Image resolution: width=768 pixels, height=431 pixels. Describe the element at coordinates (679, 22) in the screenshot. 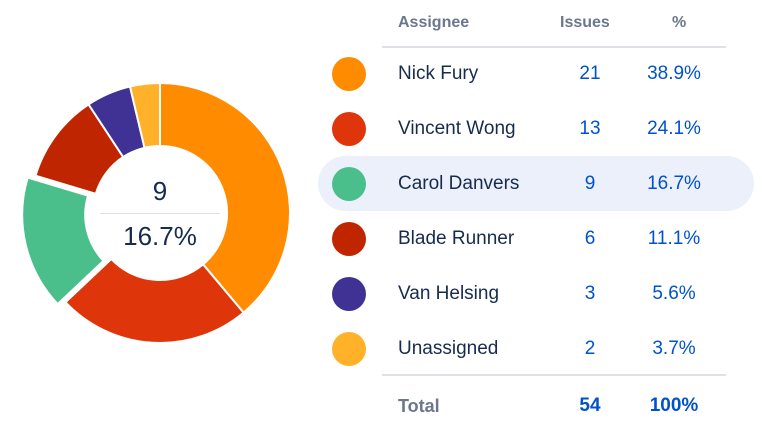

I see `header-percent: %` at that location.